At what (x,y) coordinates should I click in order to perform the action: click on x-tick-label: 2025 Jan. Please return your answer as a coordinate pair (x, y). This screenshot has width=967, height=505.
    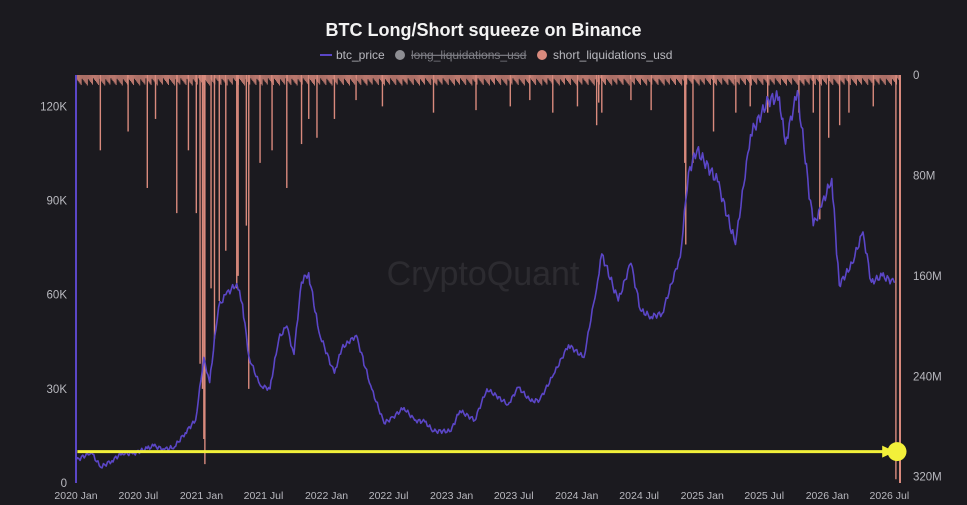
    Looking at the image, I should click on (702, 496).